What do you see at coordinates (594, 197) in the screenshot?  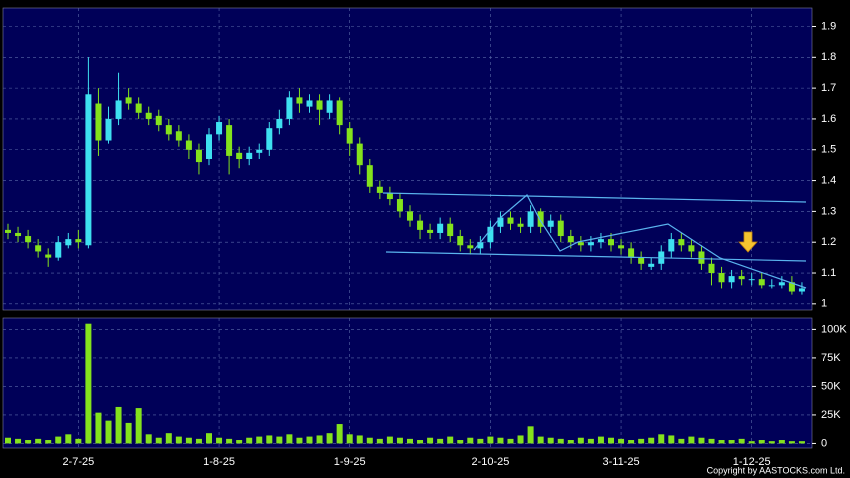 I see `trendline` at bounding box center [594, 197].